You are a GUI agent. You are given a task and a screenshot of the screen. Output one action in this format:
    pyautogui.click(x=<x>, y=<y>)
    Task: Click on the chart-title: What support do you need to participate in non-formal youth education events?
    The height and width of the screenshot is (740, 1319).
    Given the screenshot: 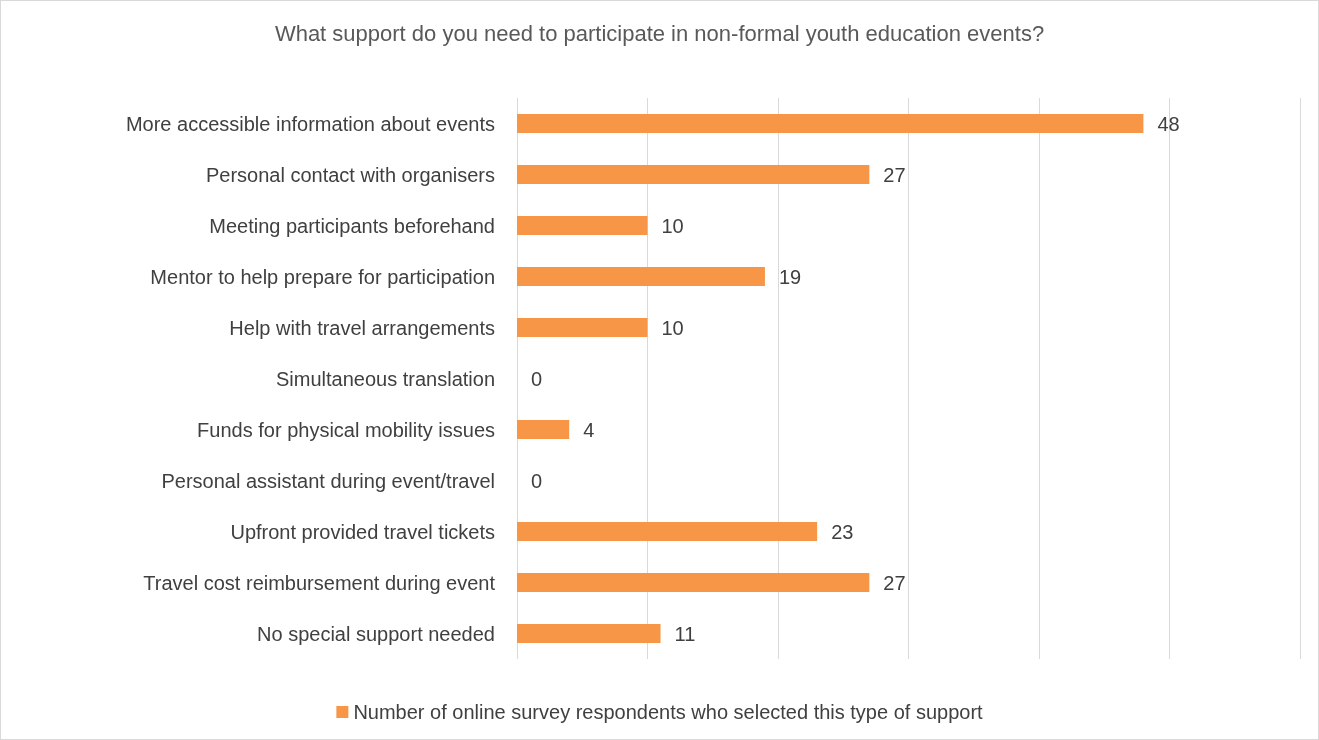 What is the action you would take?
    pyautogui.click(x=659, y=33)
    